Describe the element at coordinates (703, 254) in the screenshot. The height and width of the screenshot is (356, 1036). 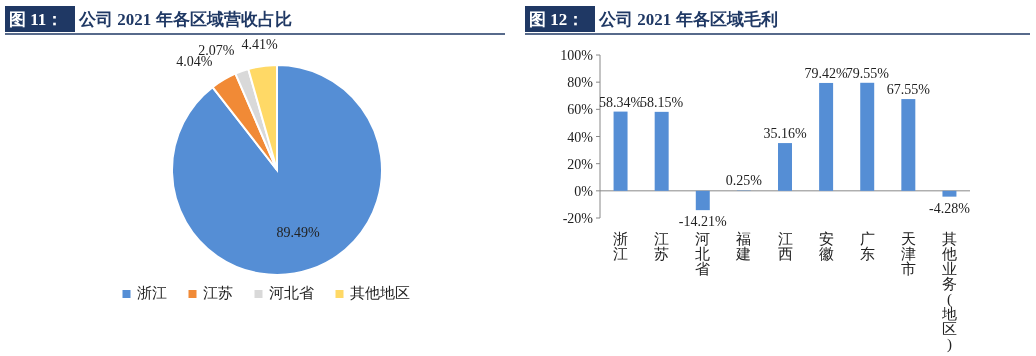
I see `x-tick-label: 河北省` at that location.